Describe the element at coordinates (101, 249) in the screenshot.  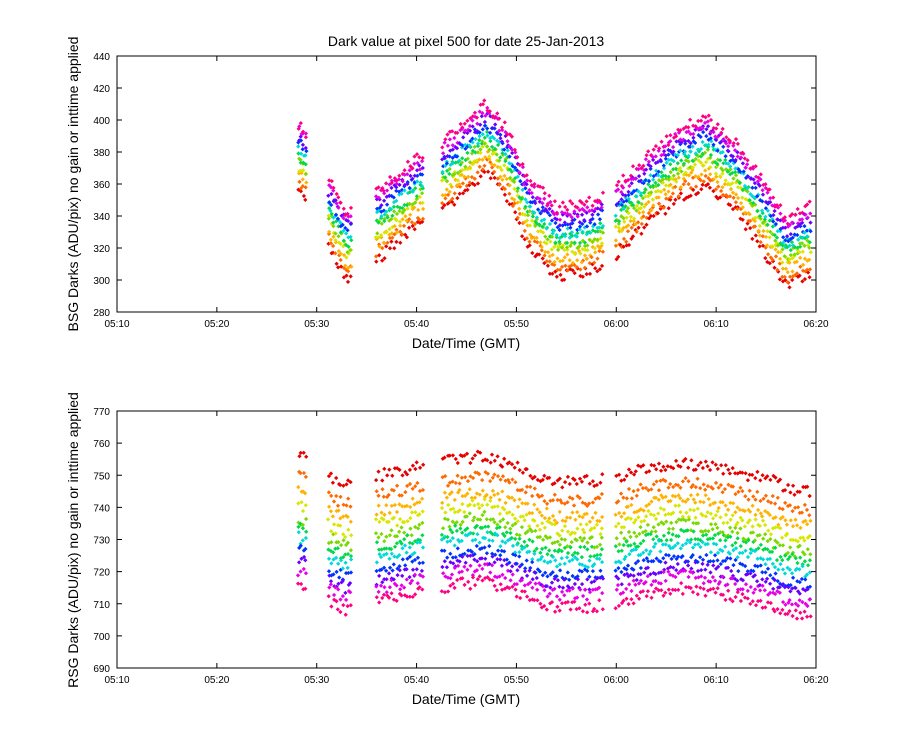
I see `y-tick-label: 320` at that location.